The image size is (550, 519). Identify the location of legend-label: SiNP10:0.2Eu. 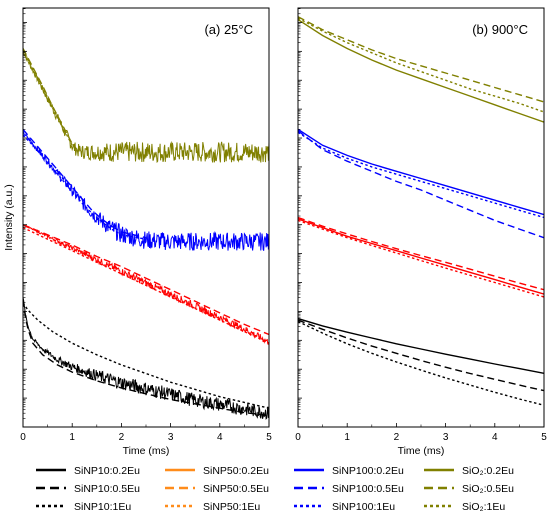
(107, 471).